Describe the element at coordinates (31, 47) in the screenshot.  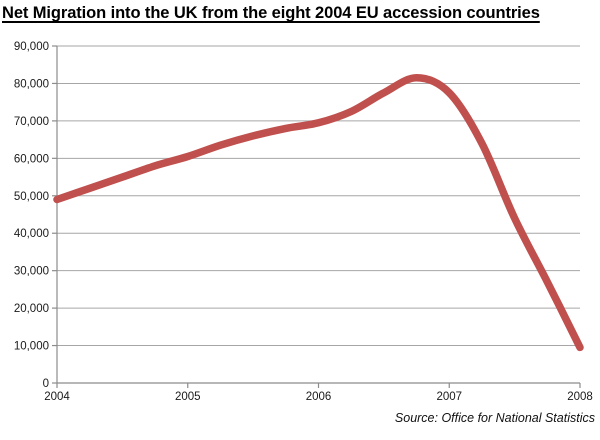
I see `y-axis-tick-label: 90,000` at that location.